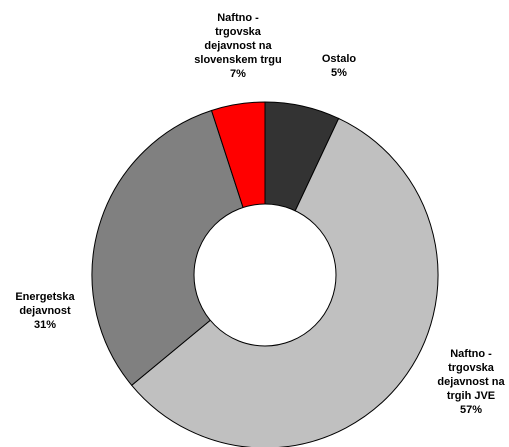 The width and height of the screenshot is (509, 447). I want to click on donut-hole, so click(265, 275).